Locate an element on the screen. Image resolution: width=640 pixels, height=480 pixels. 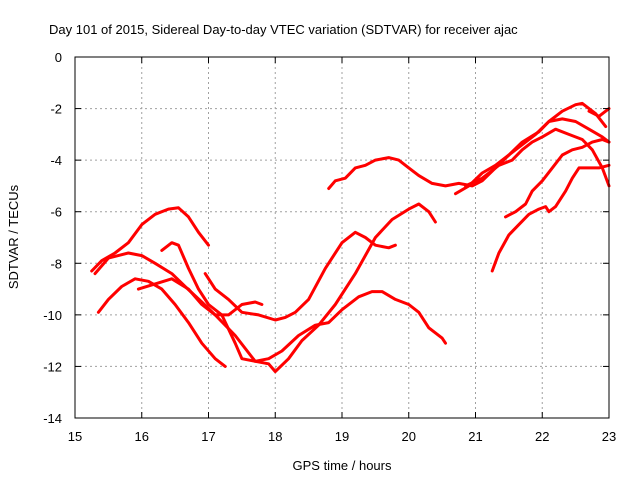
series-arc-e is located at coordinates (303, 302).